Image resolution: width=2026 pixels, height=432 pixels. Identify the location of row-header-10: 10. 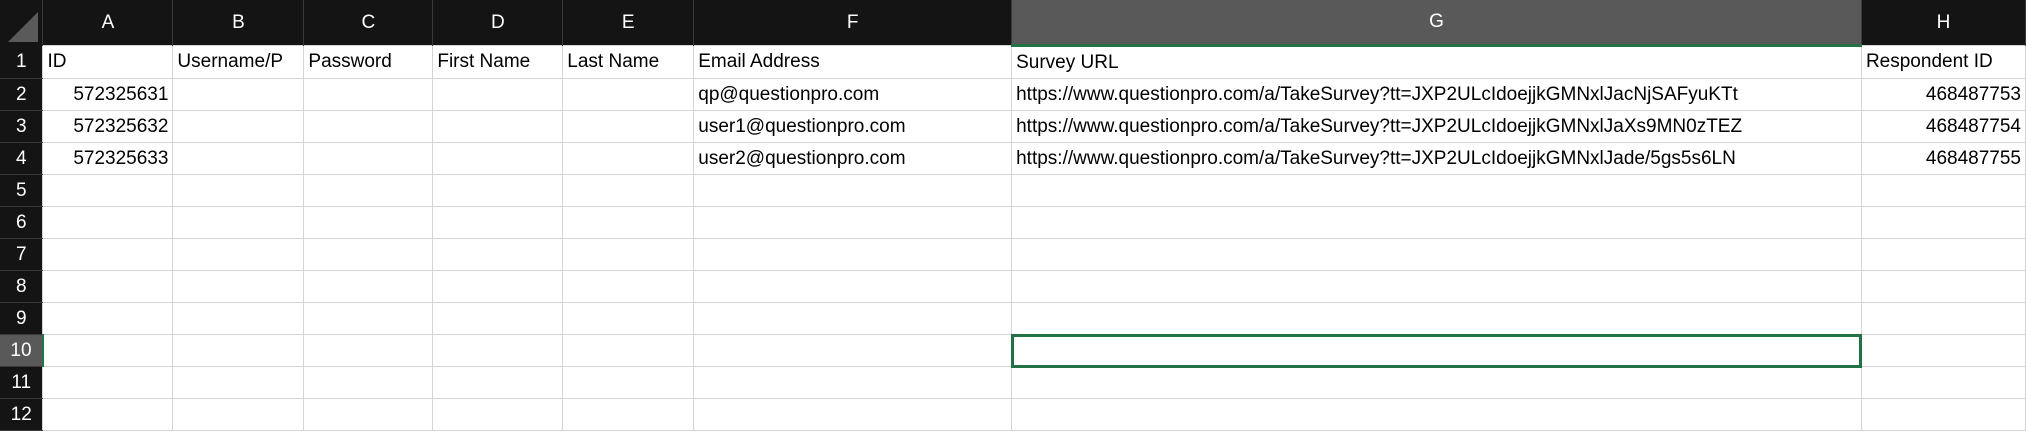
(22, 350).